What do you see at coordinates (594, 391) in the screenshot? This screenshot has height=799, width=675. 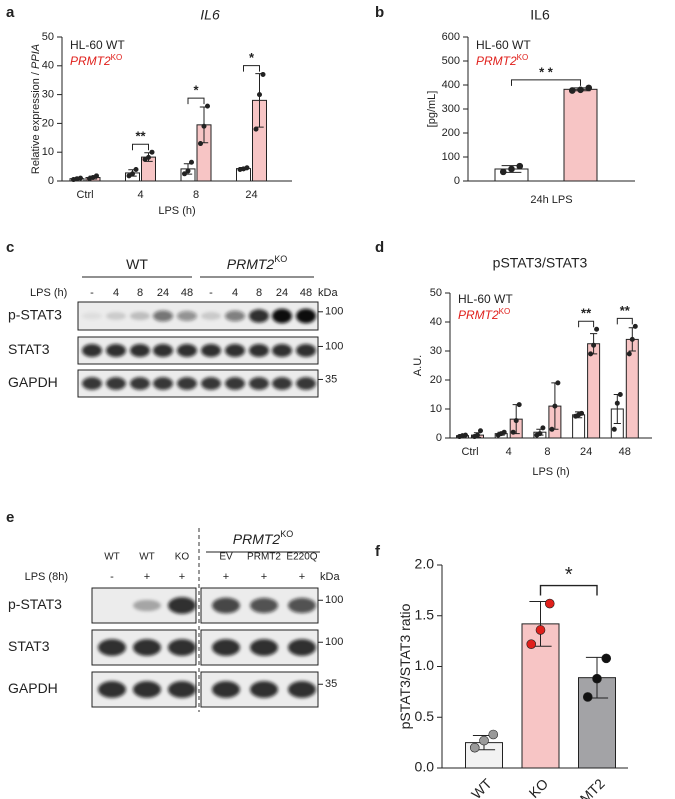 I see `bar` at bounding box center [594, 391].